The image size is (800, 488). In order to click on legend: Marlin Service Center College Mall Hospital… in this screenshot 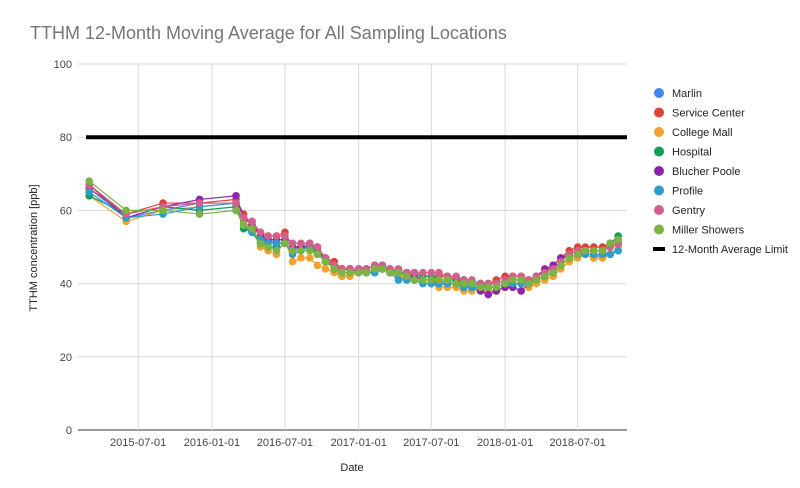, I will do `click(720, 172)`.